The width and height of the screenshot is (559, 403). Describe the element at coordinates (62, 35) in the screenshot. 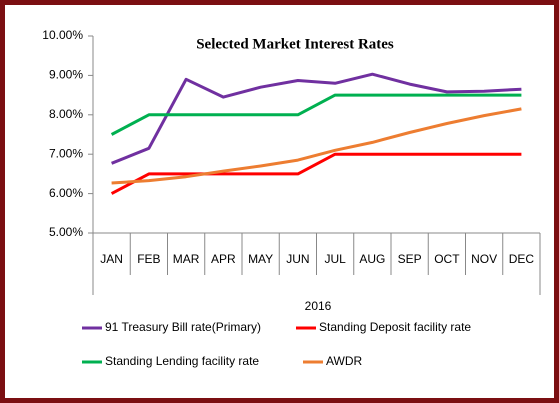

I see `y-tick-label: 10.00%` at that location.